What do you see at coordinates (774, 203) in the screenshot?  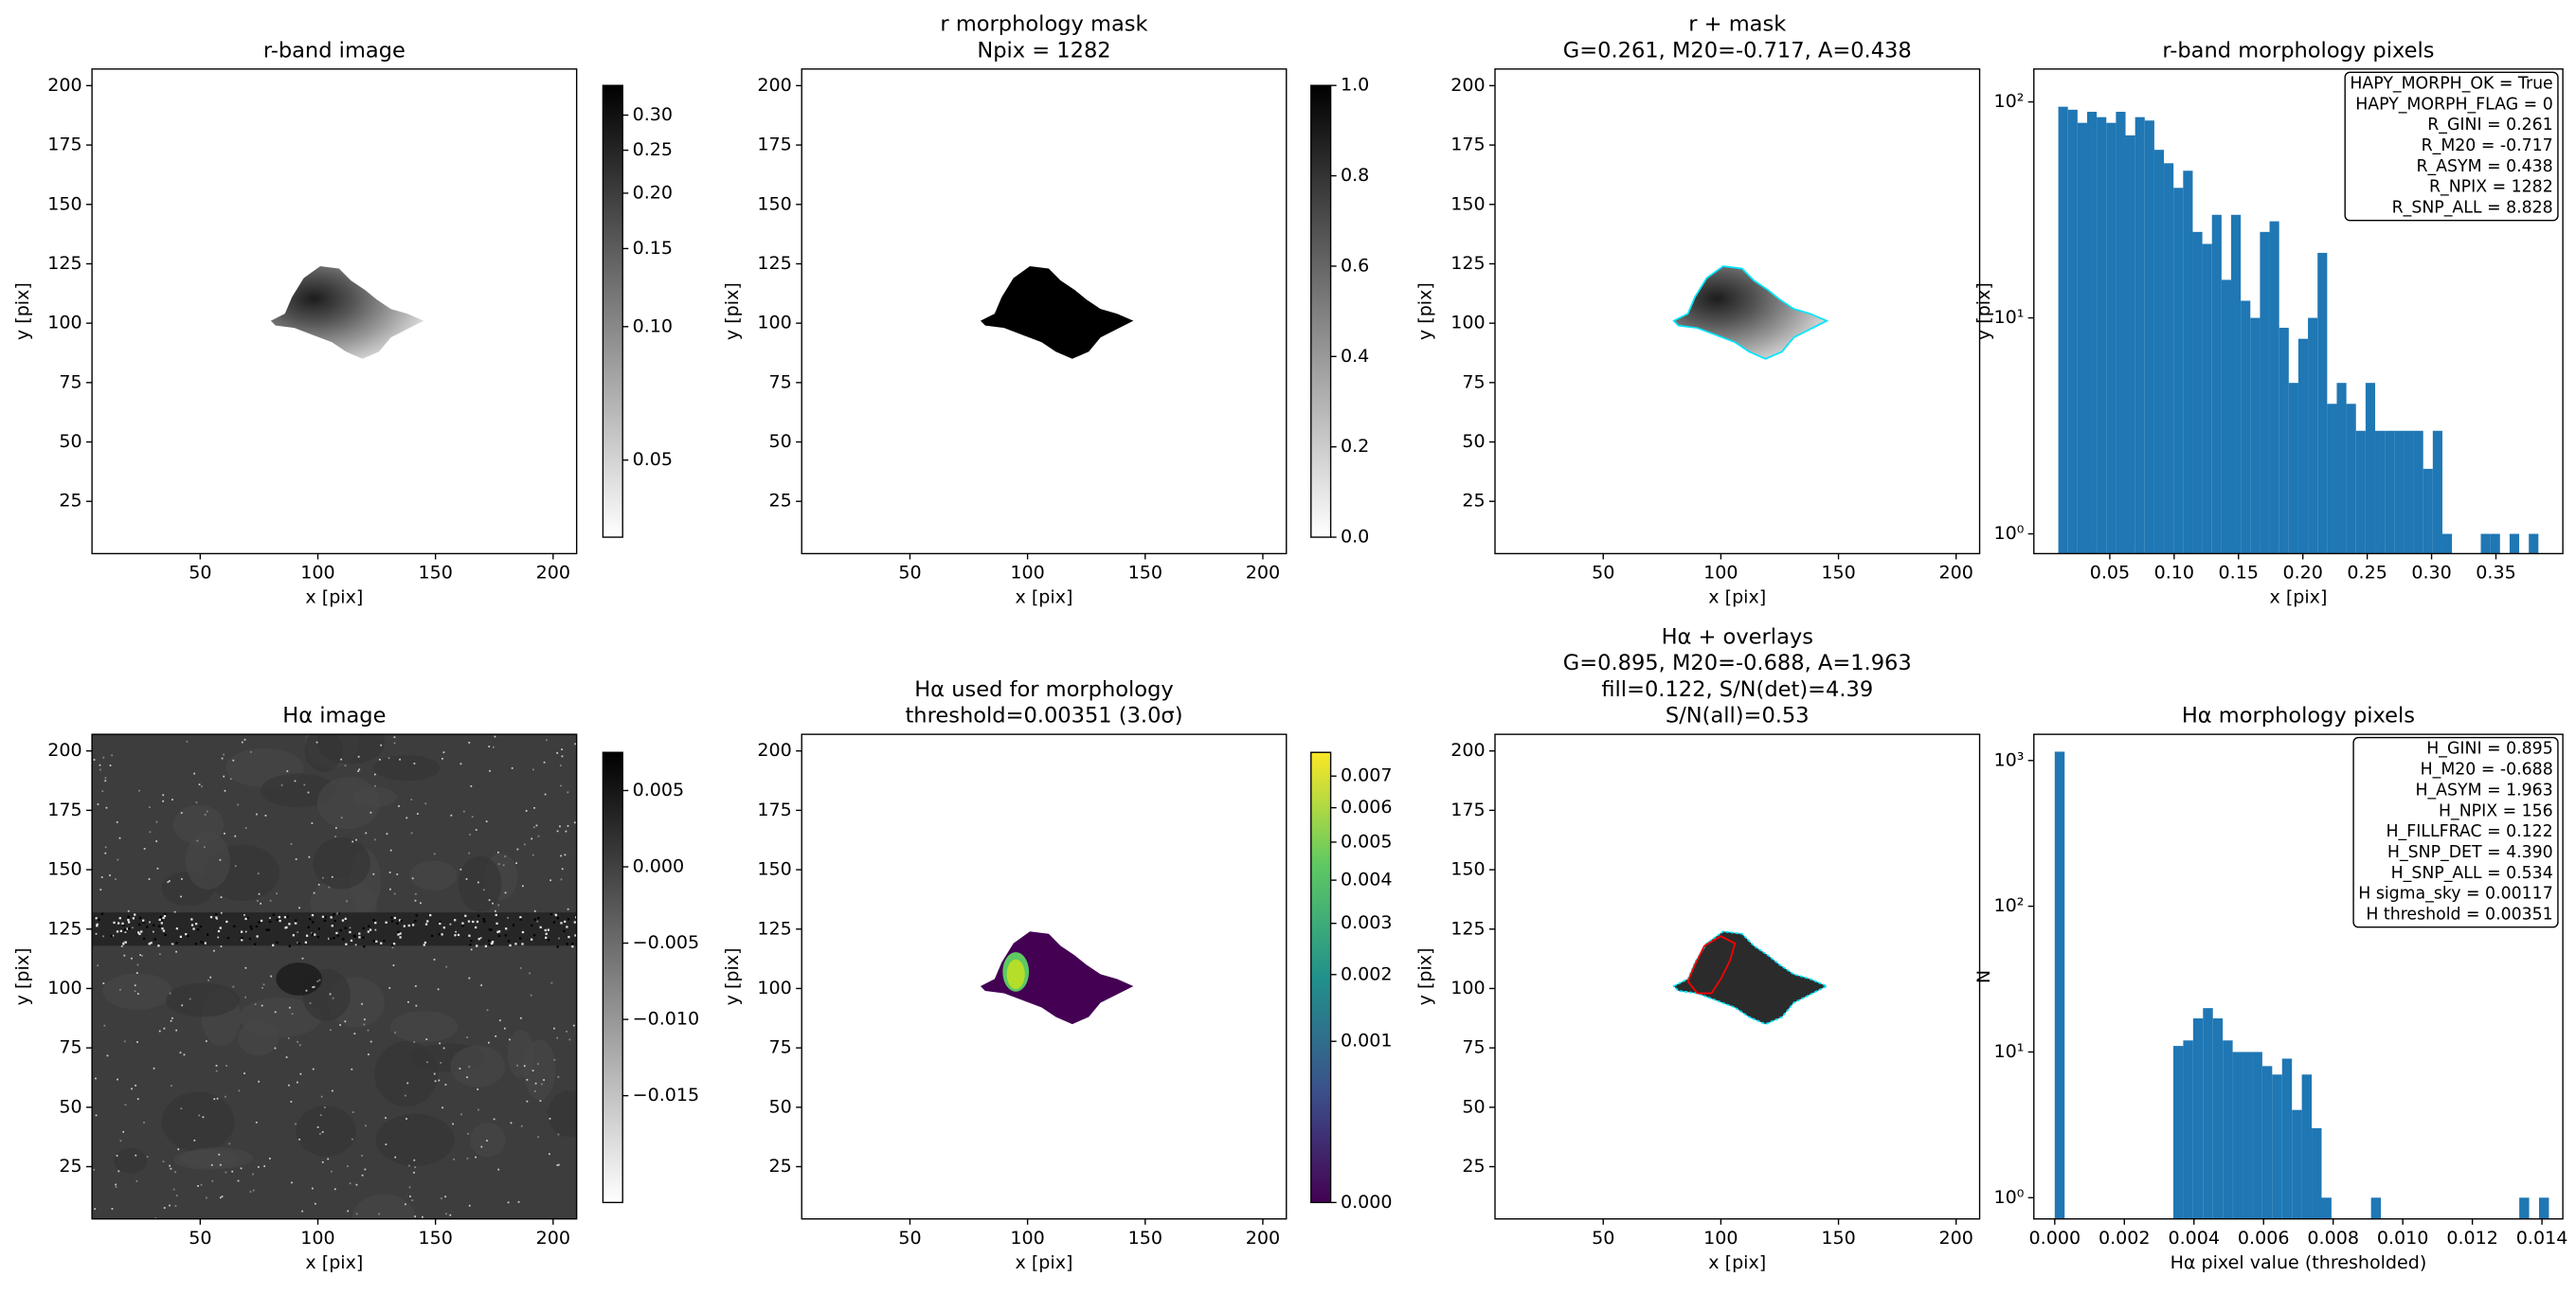 I see `y-tick-label: 150` at bounding box center [774, 203].